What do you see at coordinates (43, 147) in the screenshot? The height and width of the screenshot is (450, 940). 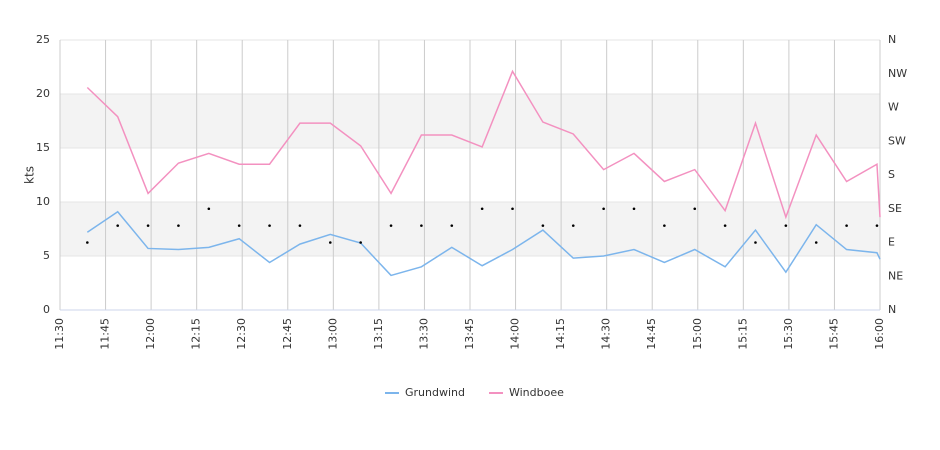 I see `y-tick-label: 15` at bounding box center [43, 147].